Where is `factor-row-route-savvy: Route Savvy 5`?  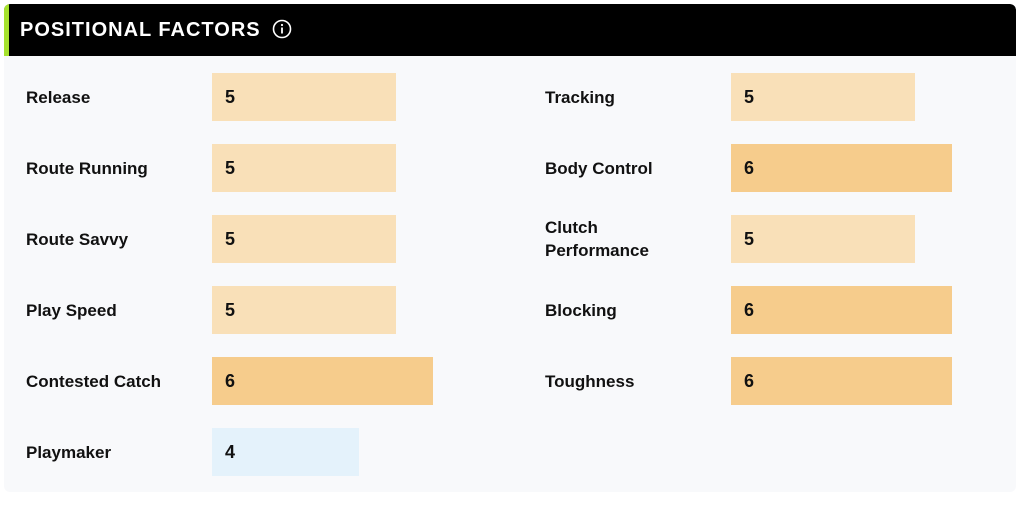
factor-row-route-savvy: Route Savvy 5 is located at coordinates (226, 239).